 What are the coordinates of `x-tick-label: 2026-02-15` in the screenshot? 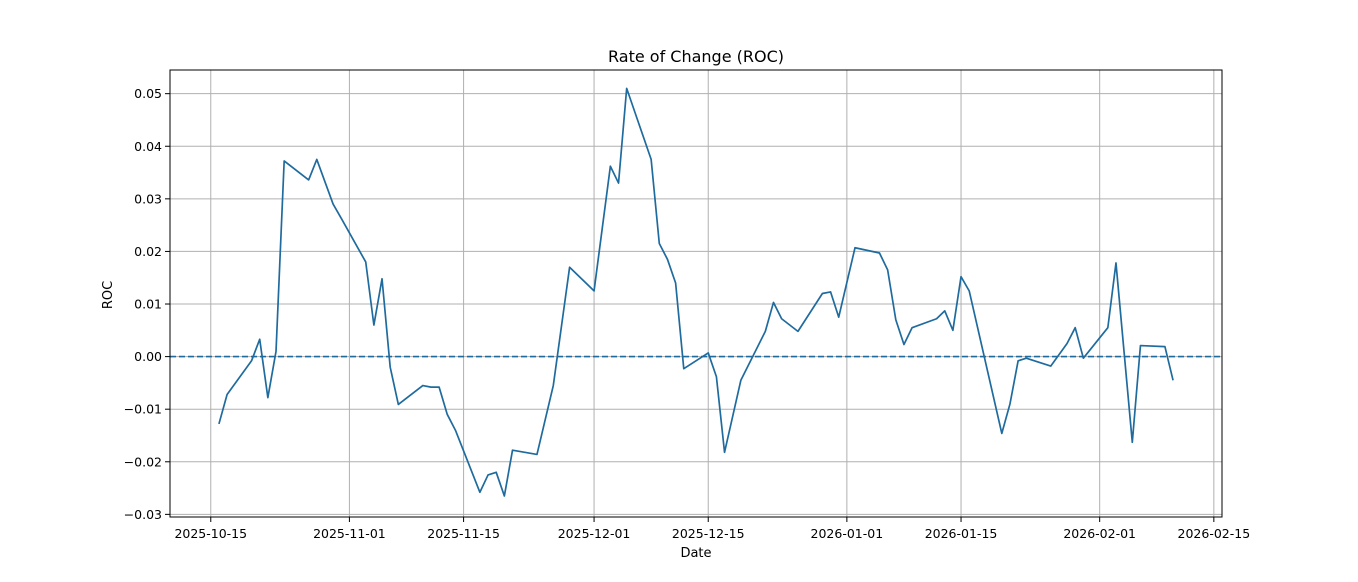 It's located at (1214, 533).